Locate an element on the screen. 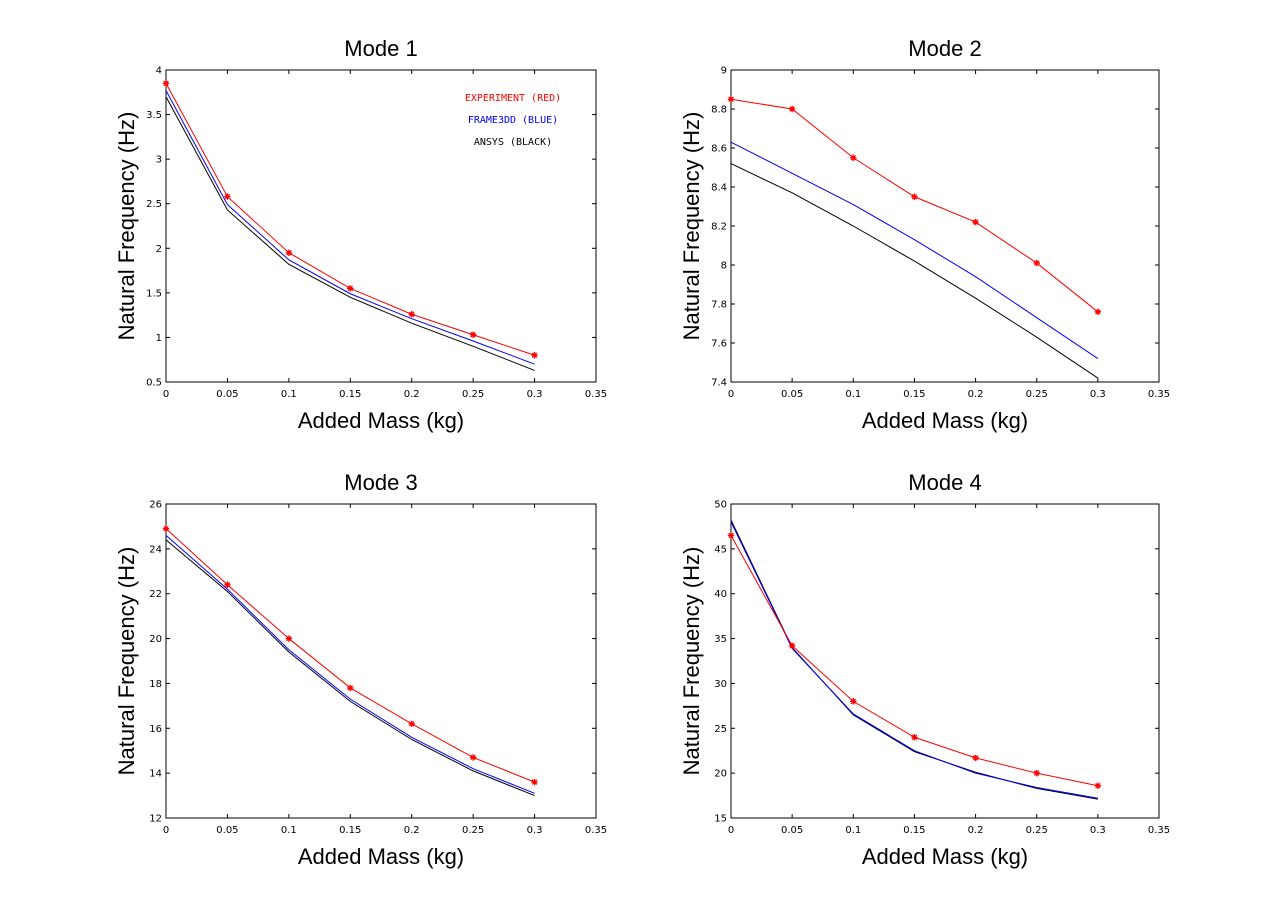 This screenshot has width=1280, height=919. y-tick-label: 8.6 is located at coordinates (719, 149).